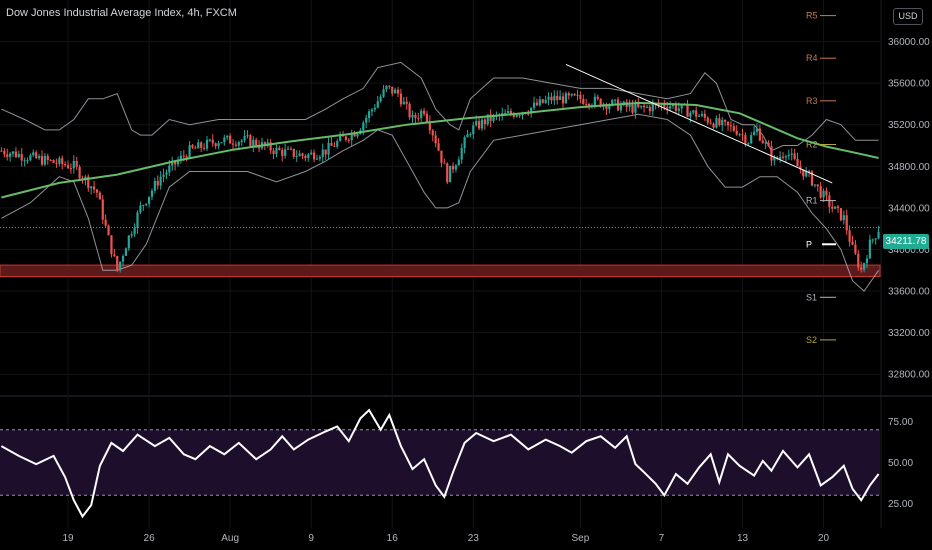 The width and height of the screenshot is (932, 550). What do you see at coordinates (811, 297) in the screenshot?
I see `pivot-label: S1` at bounding box center [811, 297].